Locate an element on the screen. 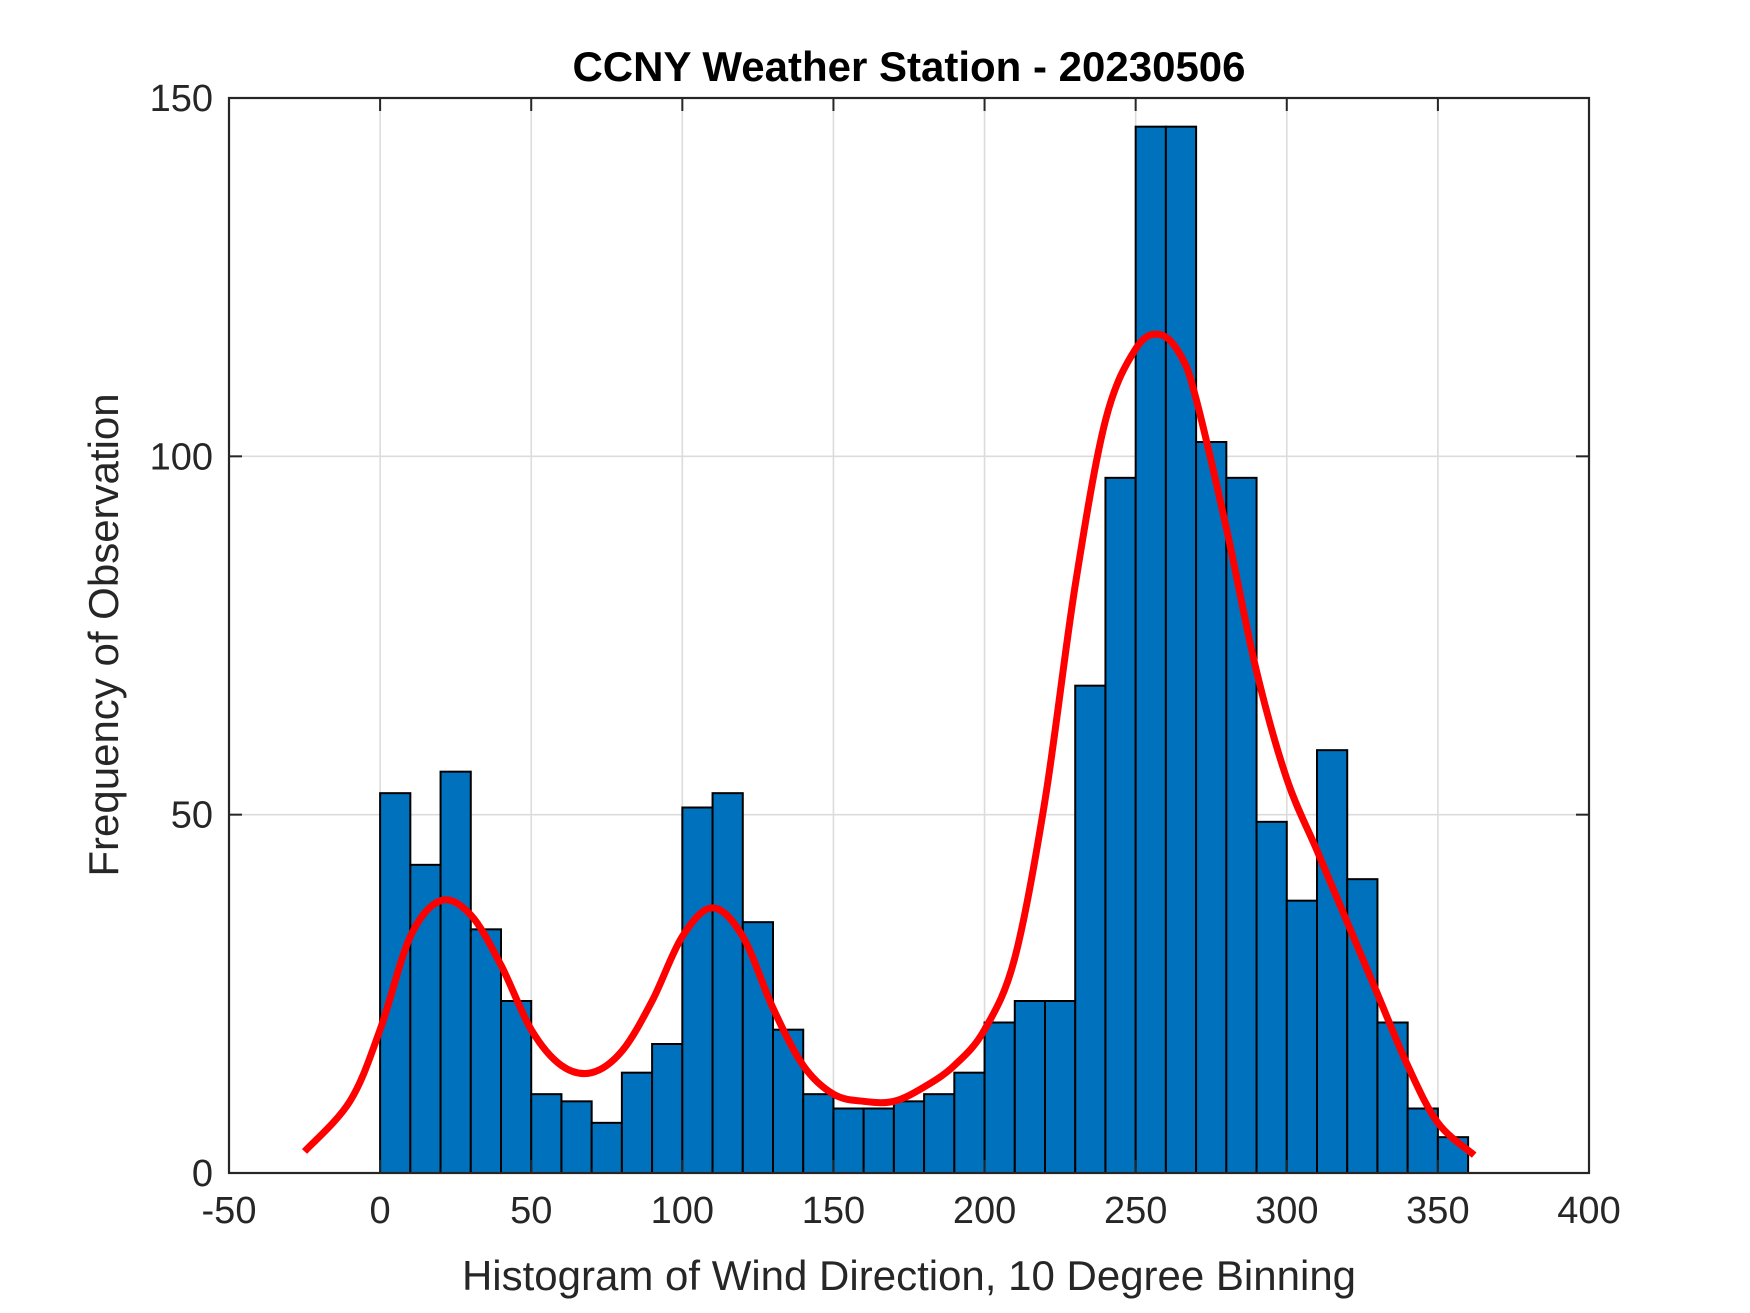 The height and width of the screenshot is (1313, 1750). x-tick-label: 100 is located at coordinates (682, 1211).